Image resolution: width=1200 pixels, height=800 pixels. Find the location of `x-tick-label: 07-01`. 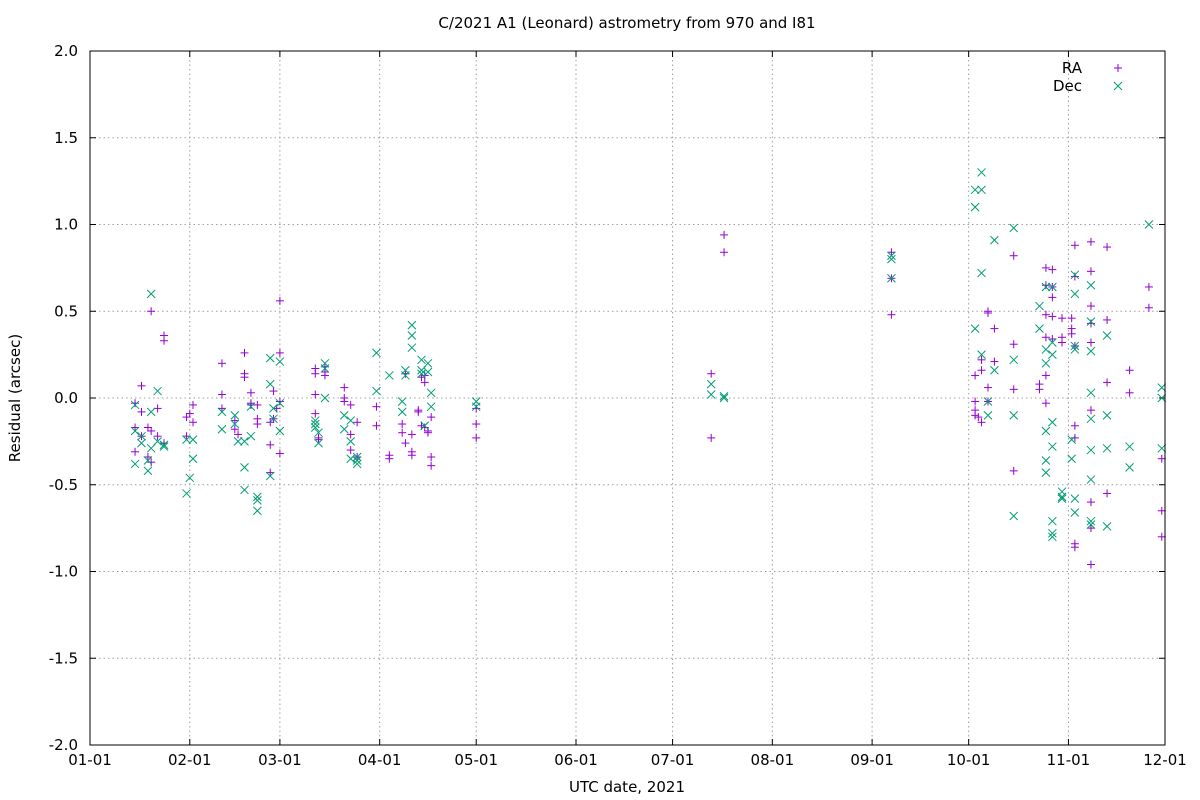

x-tick-label: 07-01 is located at coordinates (673, 760).